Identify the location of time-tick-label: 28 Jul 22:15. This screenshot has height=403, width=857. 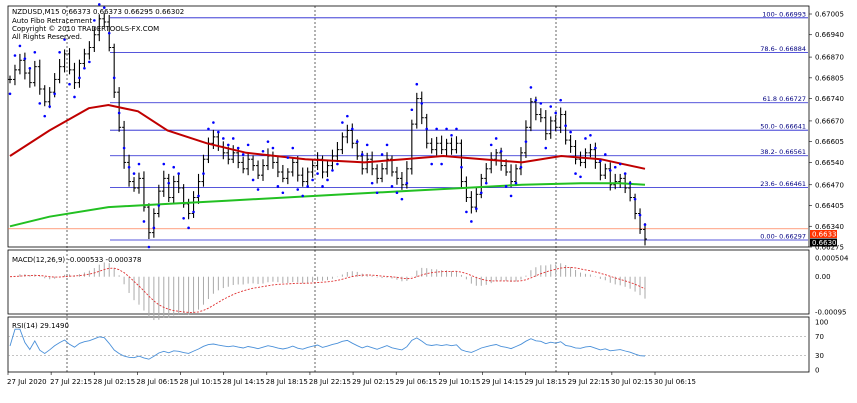
(330, 382).